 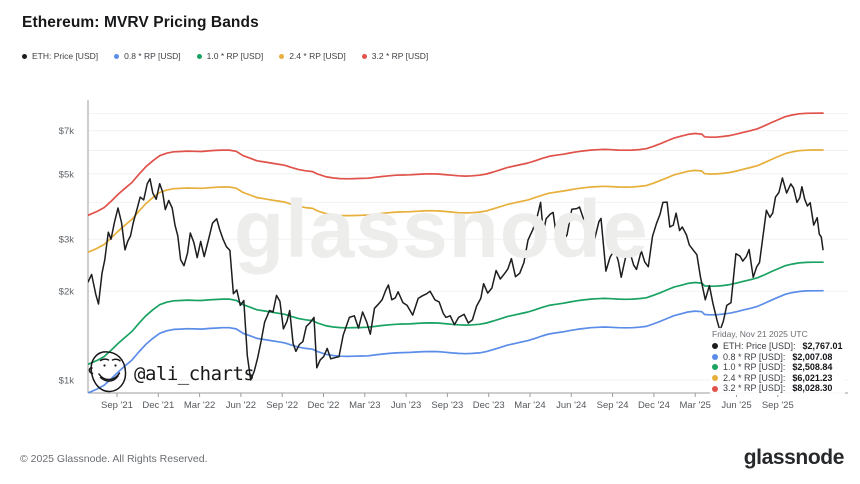 I want to click on glassnode-logo: glassnode, so click(x=794, y=457).